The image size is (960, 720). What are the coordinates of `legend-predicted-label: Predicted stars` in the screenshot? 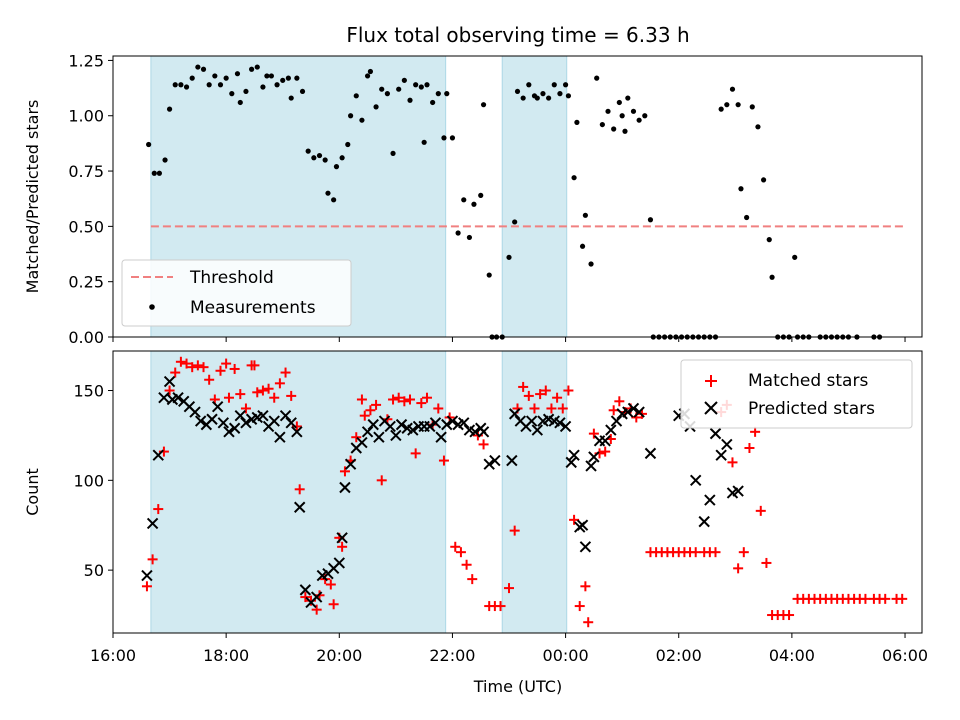 It's located at (811, 409).